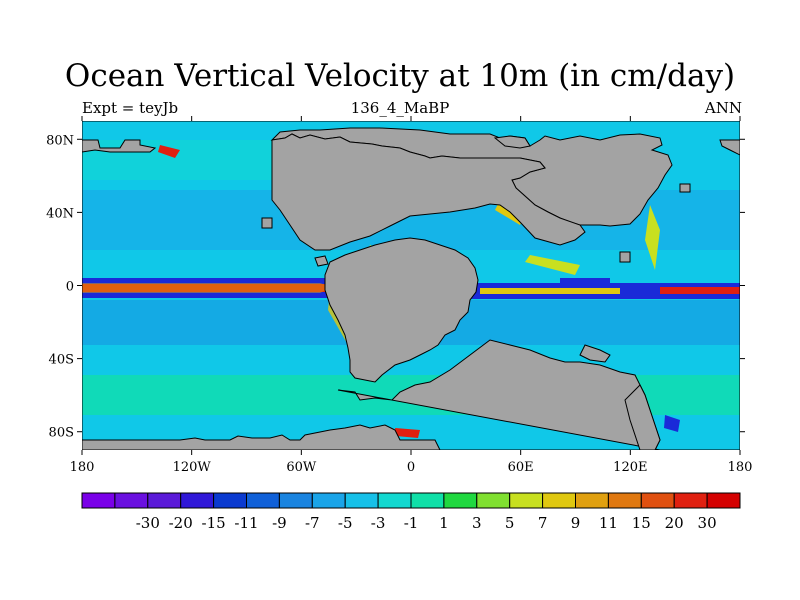 The width and height of the screenshot is (800, 600). Describe the element at coordinates (214, 523) in the screenshot. I see `colorbar-label: -15` at that location.